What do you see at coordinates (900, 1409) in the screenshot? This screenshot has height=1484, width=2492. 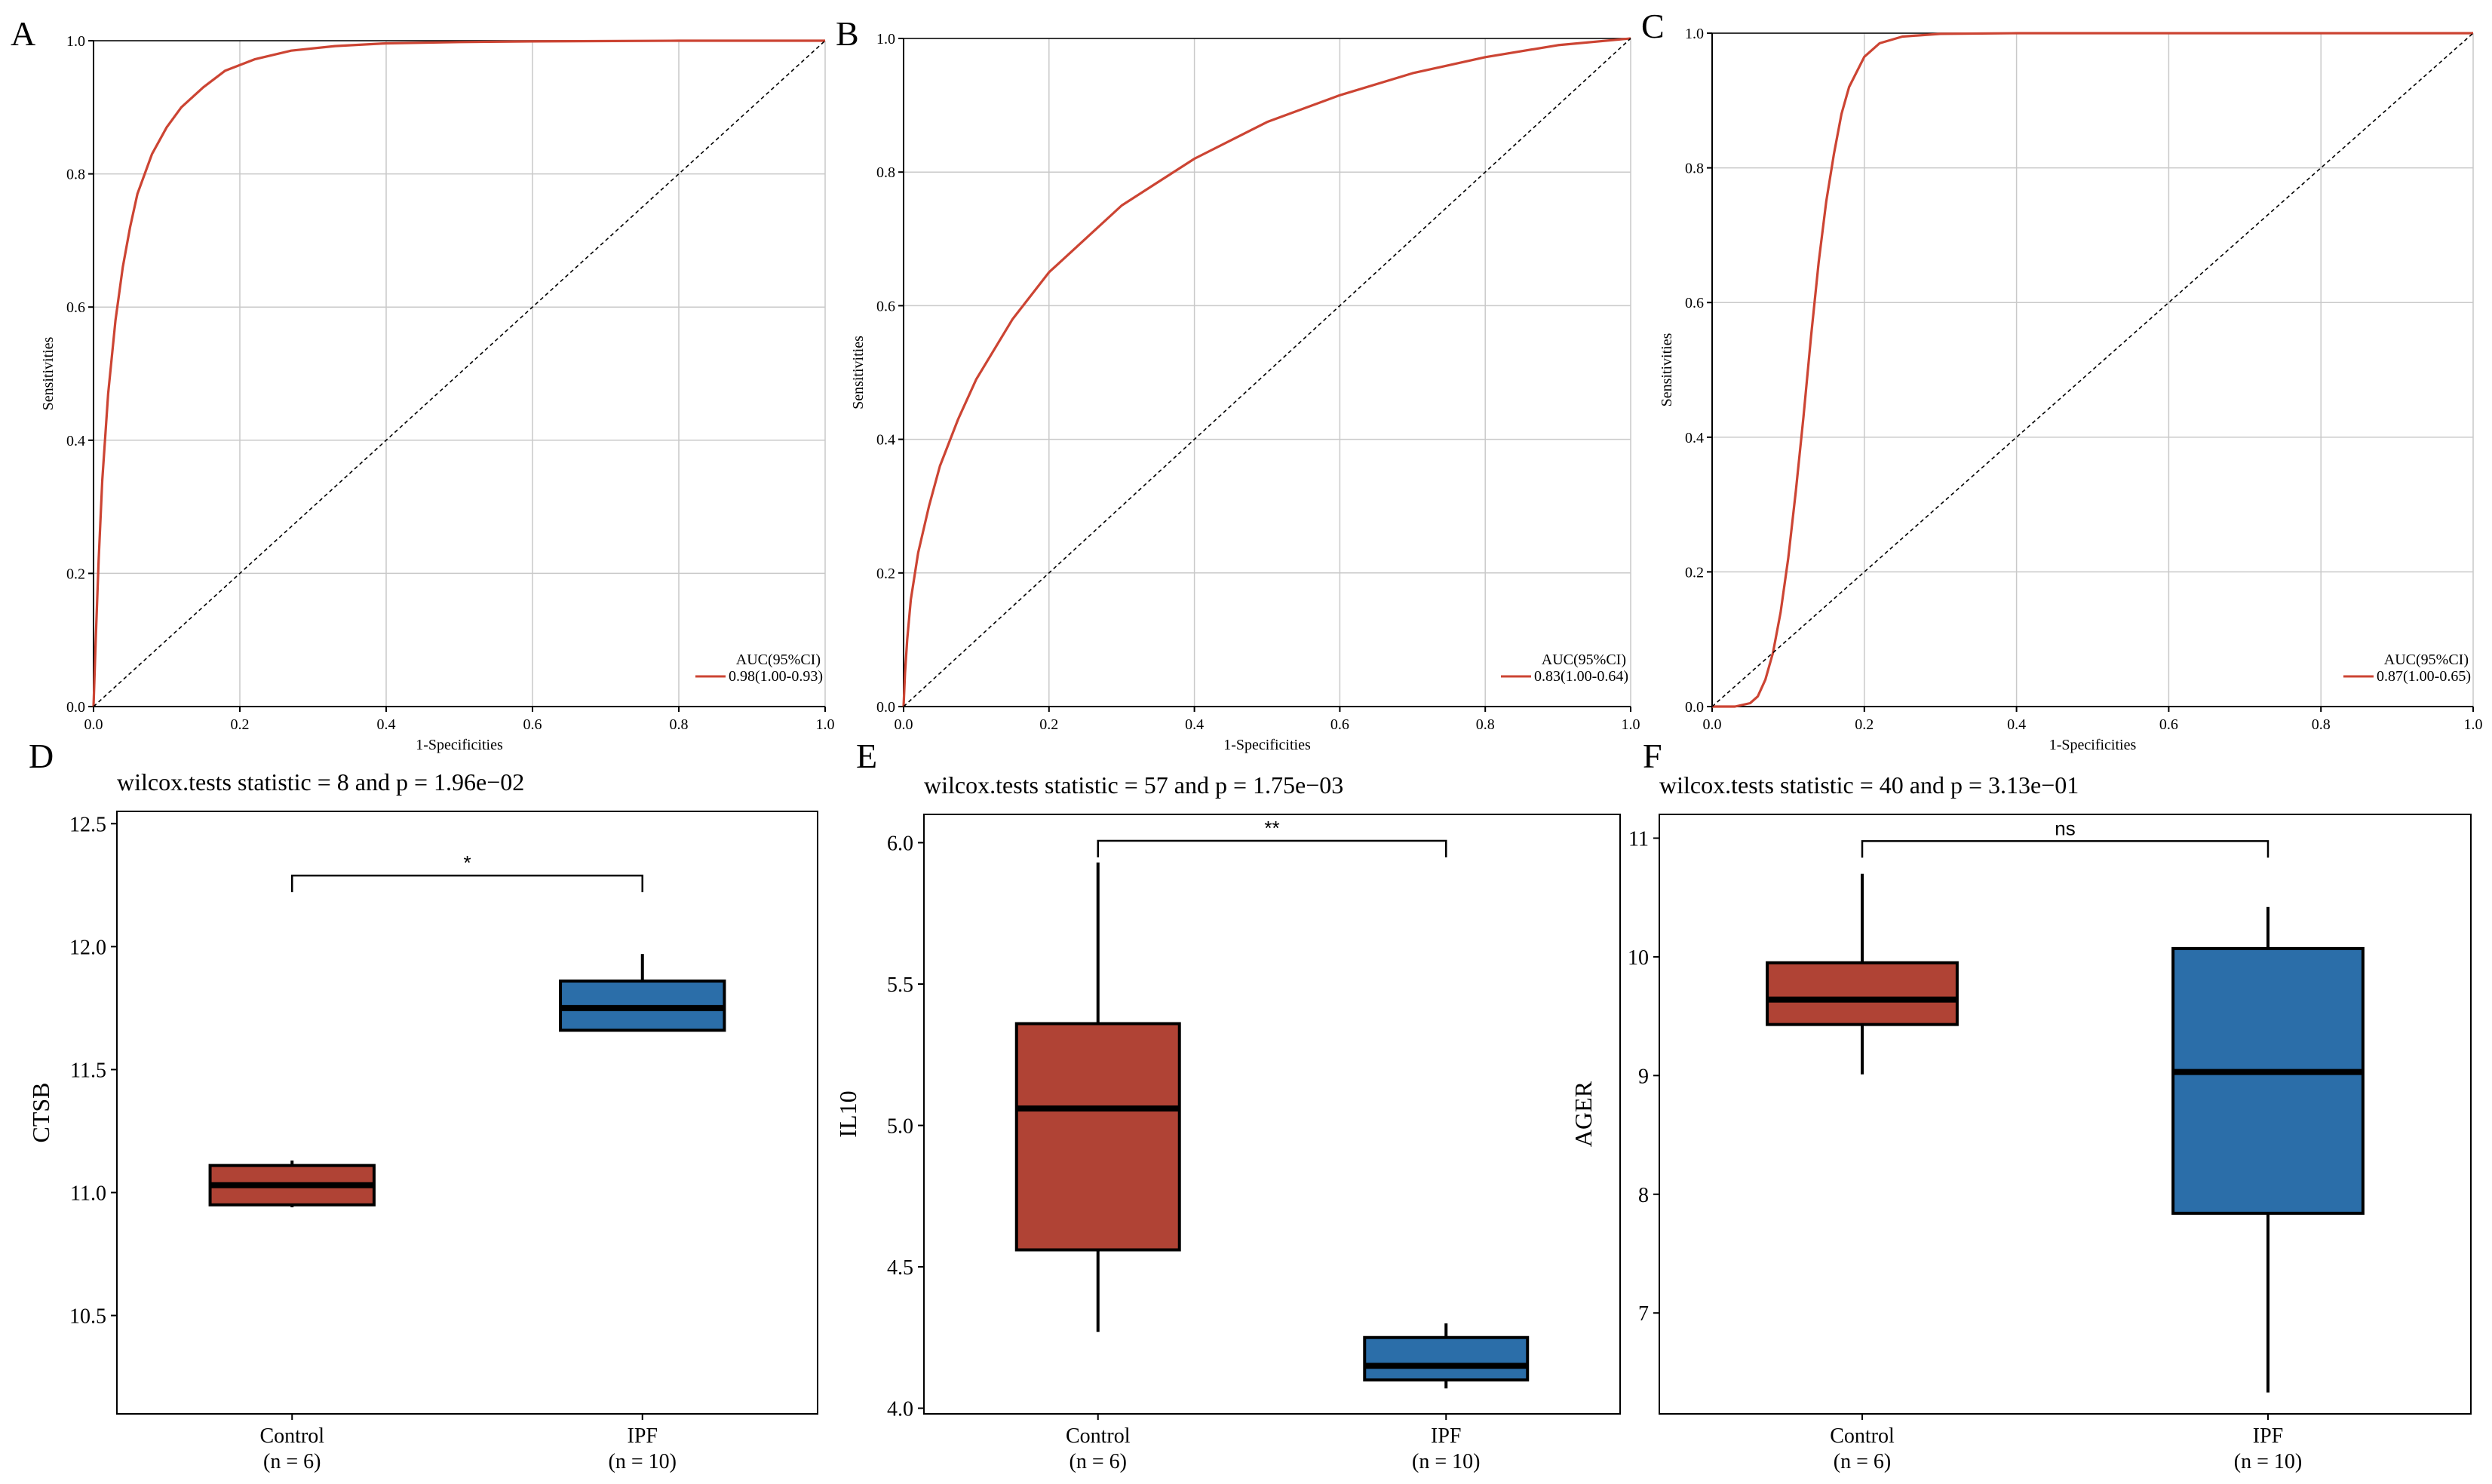 I see `y-tick-label: 4.0` at bounding box center [900, 1409].